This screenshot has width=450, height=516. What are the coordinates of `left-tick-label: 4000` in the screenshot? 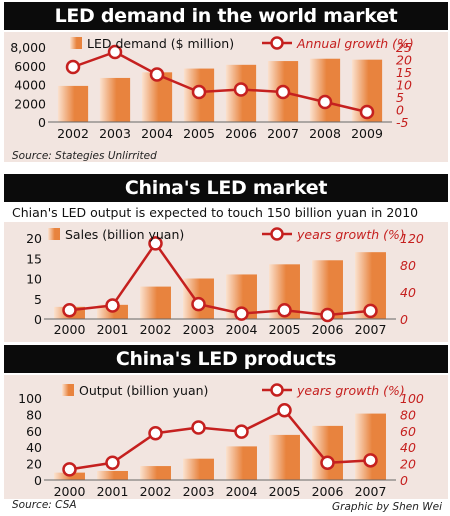 It's located at (30, 85).